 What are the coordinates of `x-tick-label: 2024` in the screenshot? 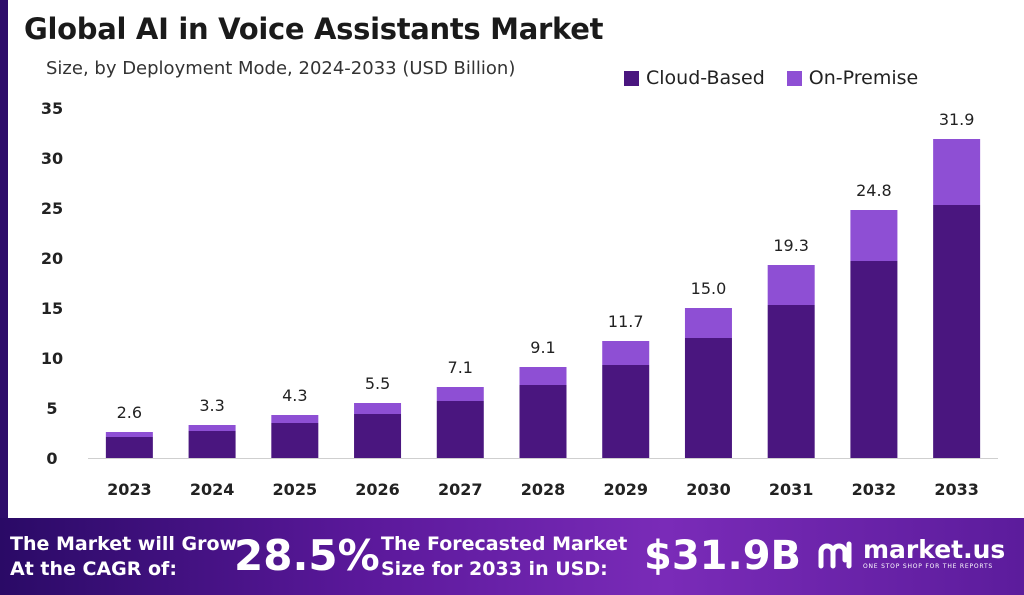 It's located at (212, 489).